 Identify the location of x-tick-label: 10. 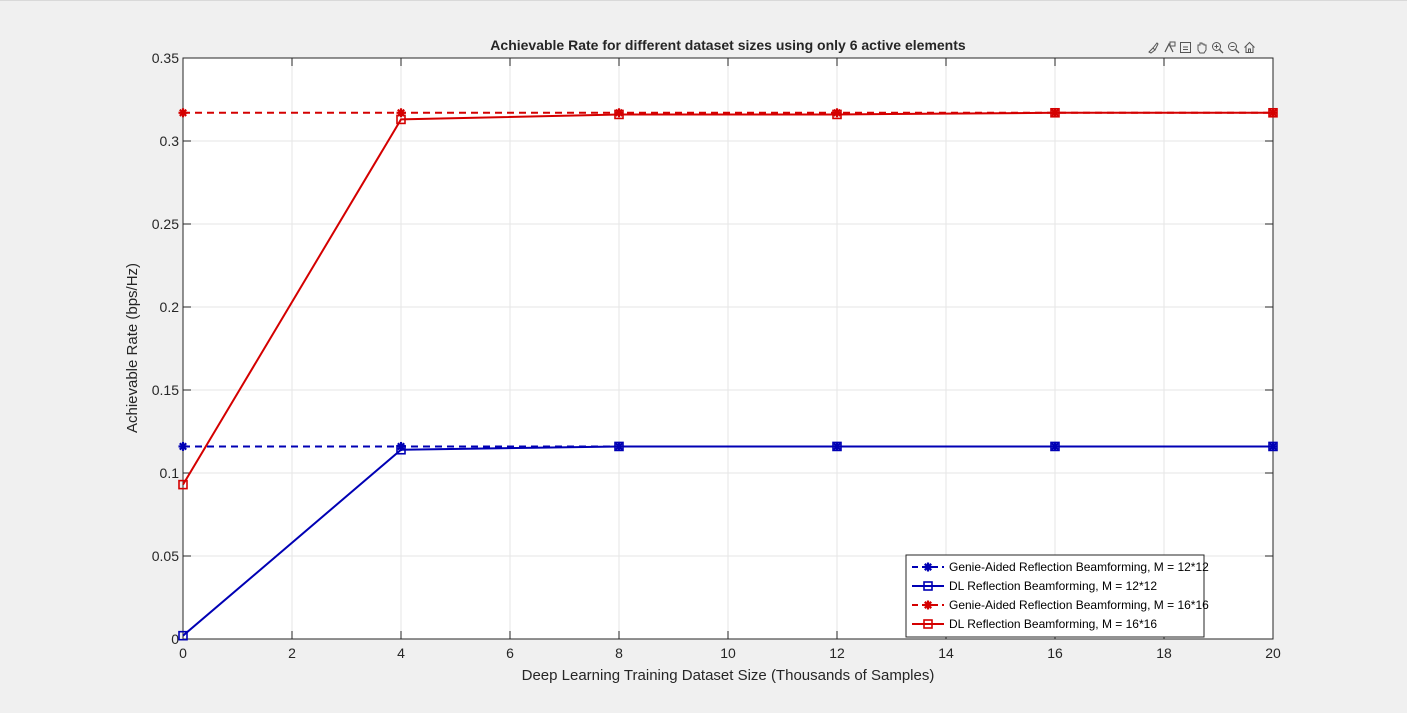
(728, 653).